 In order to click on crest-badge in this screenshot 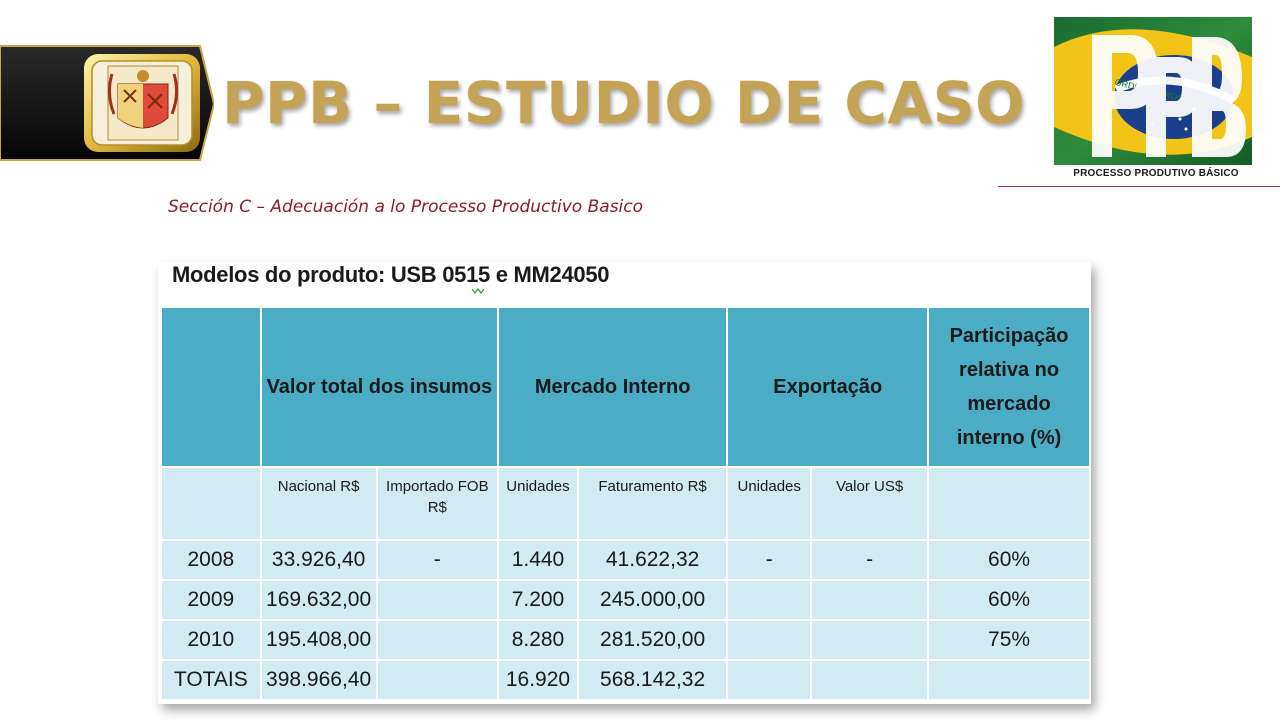, I will do `click(107, 103)`.